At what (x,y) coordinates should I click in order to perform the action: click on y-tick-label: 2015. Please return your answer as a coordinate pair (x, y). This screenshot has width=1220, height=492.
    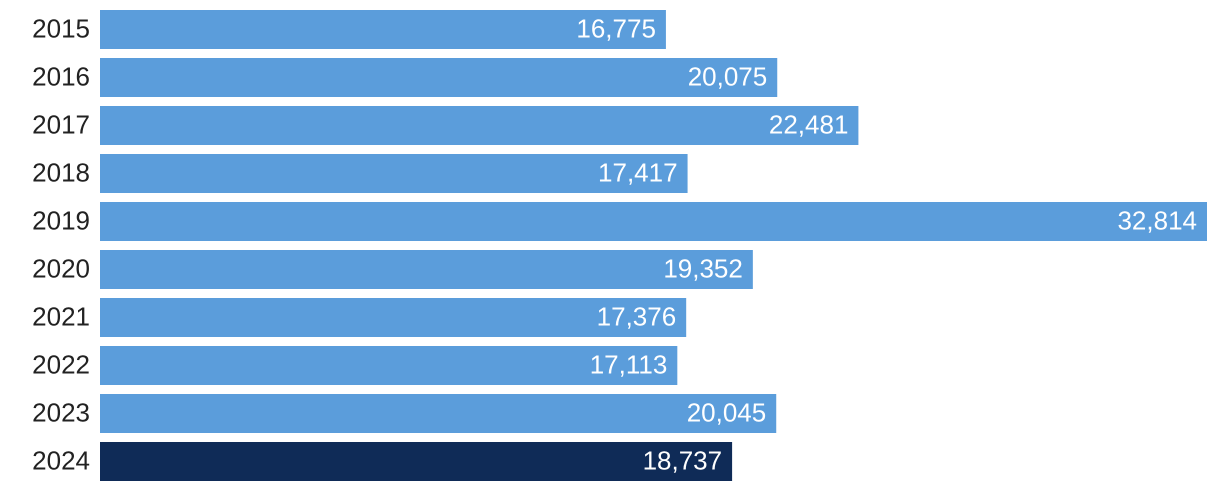
    Looking at the image, I should click on (61, 28).